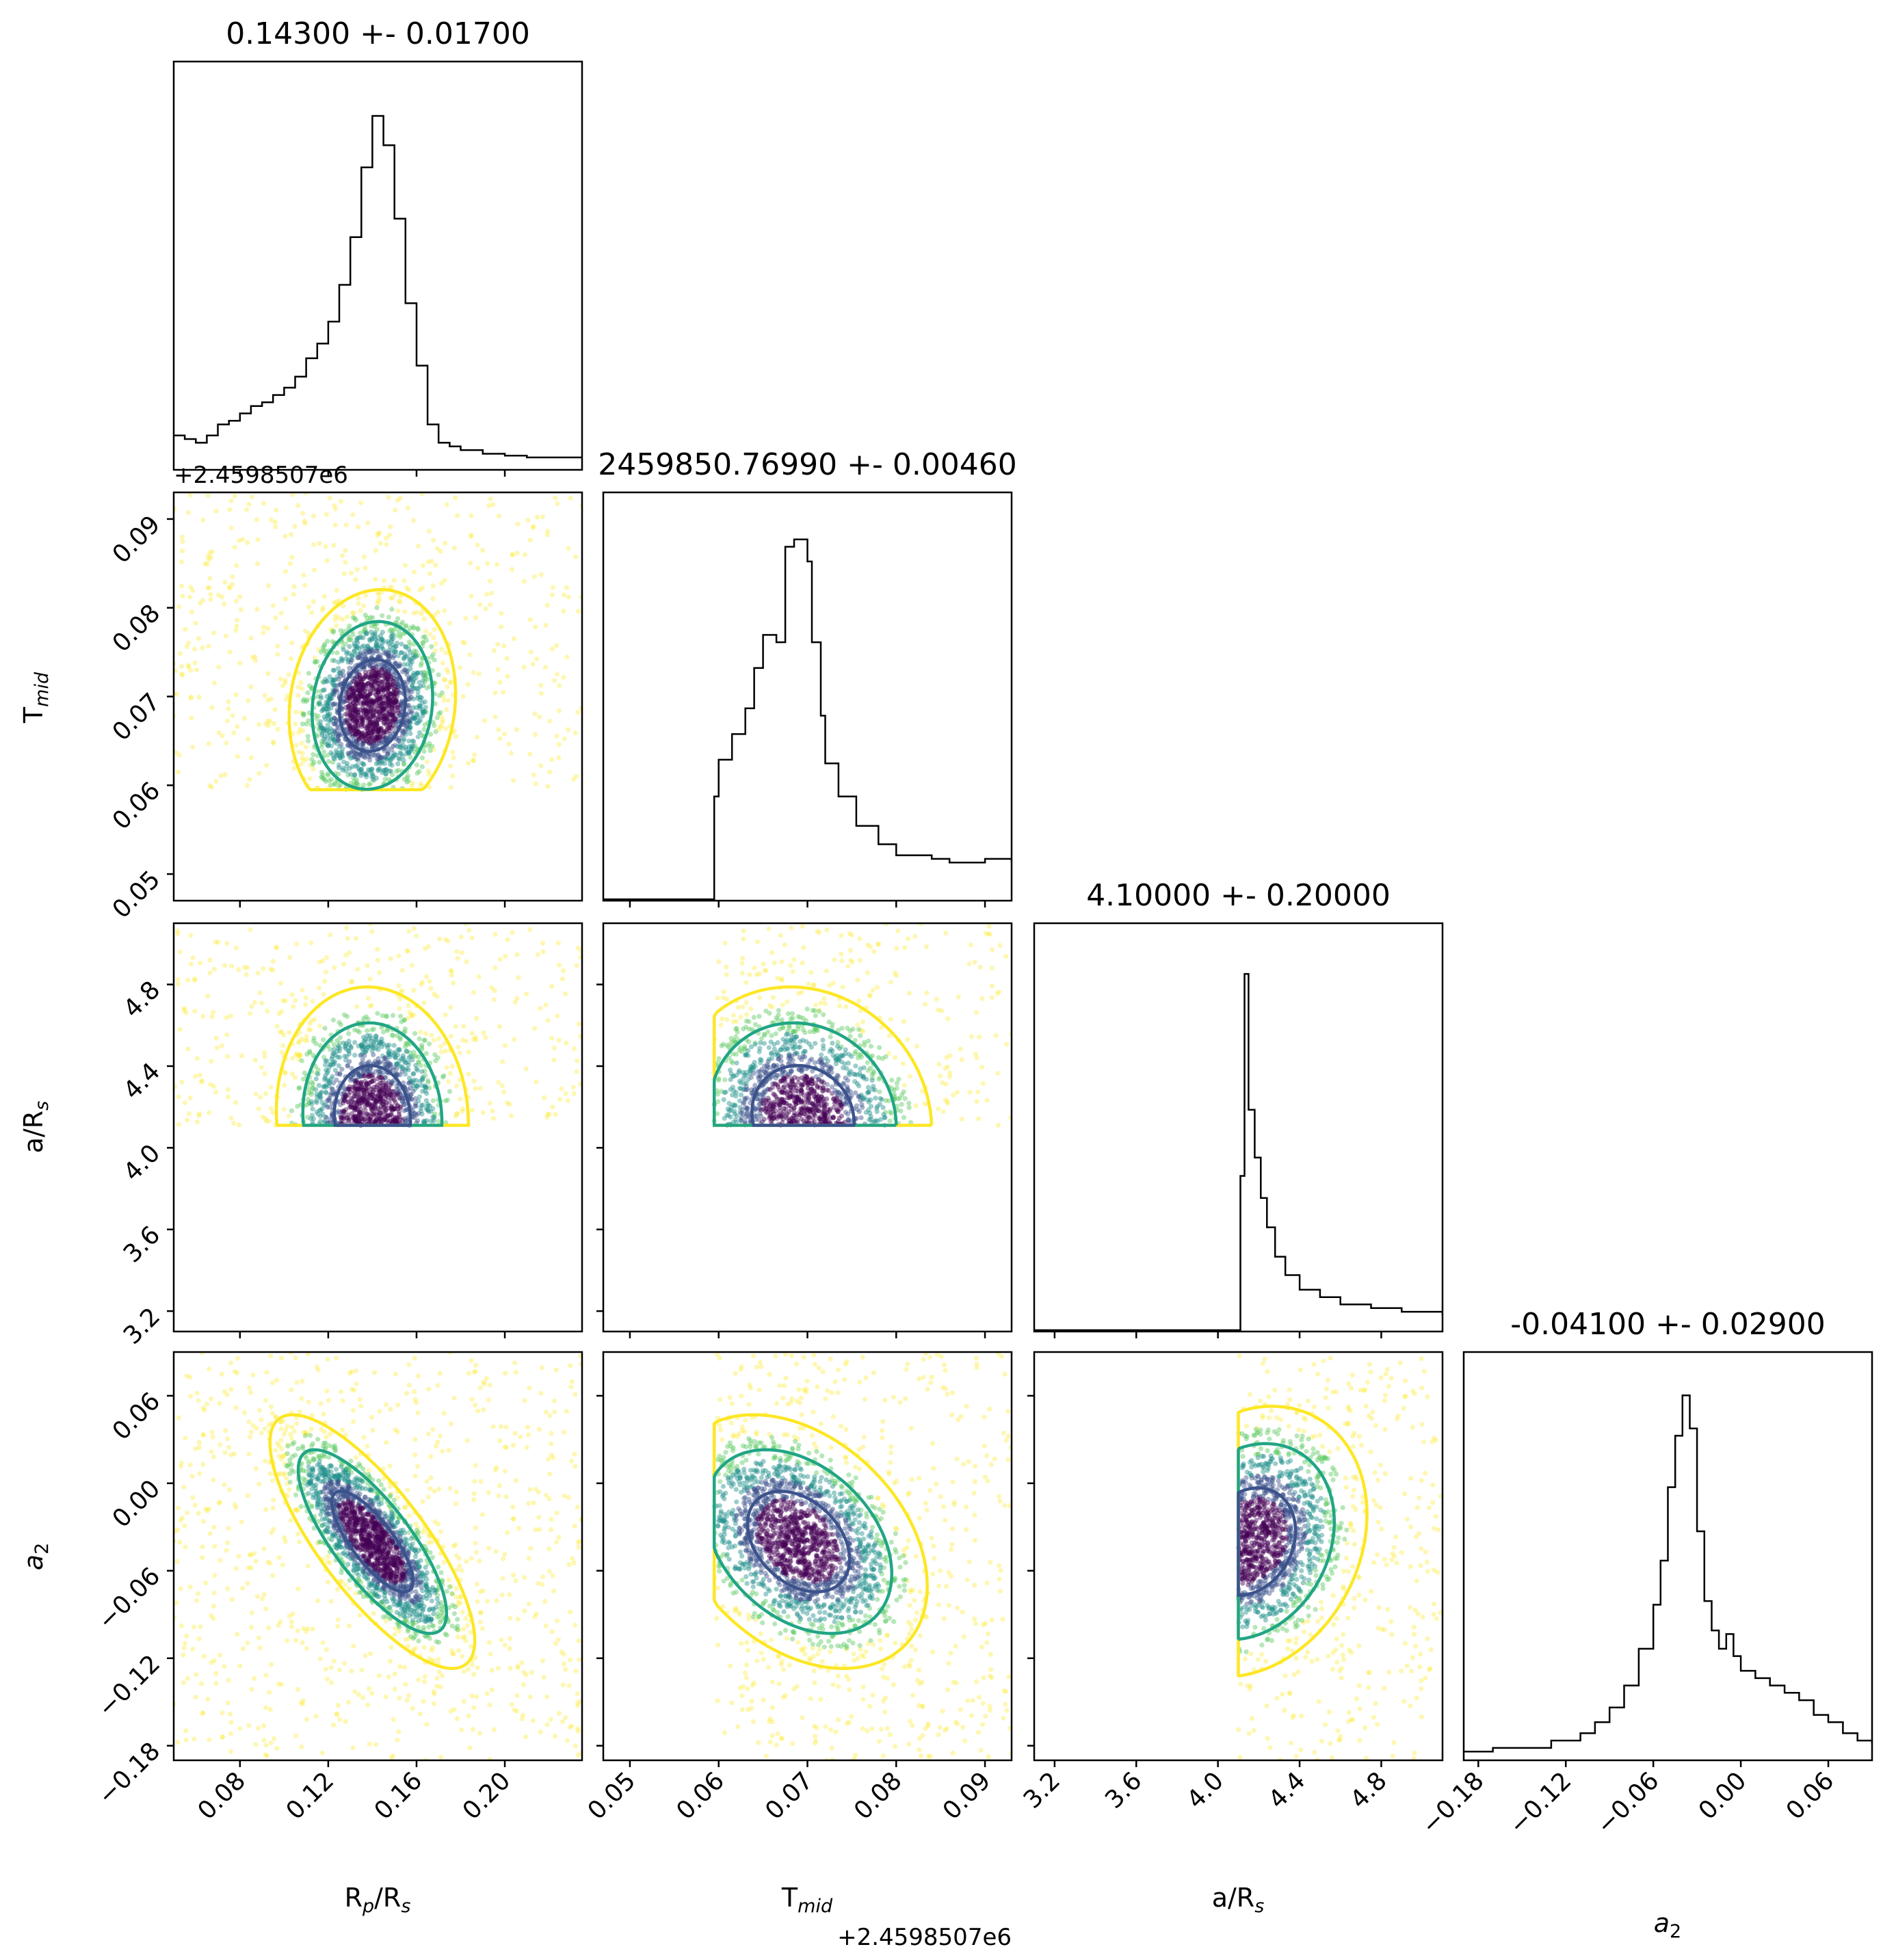  What do you see at coordinates (378, 1025) in the screenshot?
I see `scatter-points` at bounding box center [378, 1025].